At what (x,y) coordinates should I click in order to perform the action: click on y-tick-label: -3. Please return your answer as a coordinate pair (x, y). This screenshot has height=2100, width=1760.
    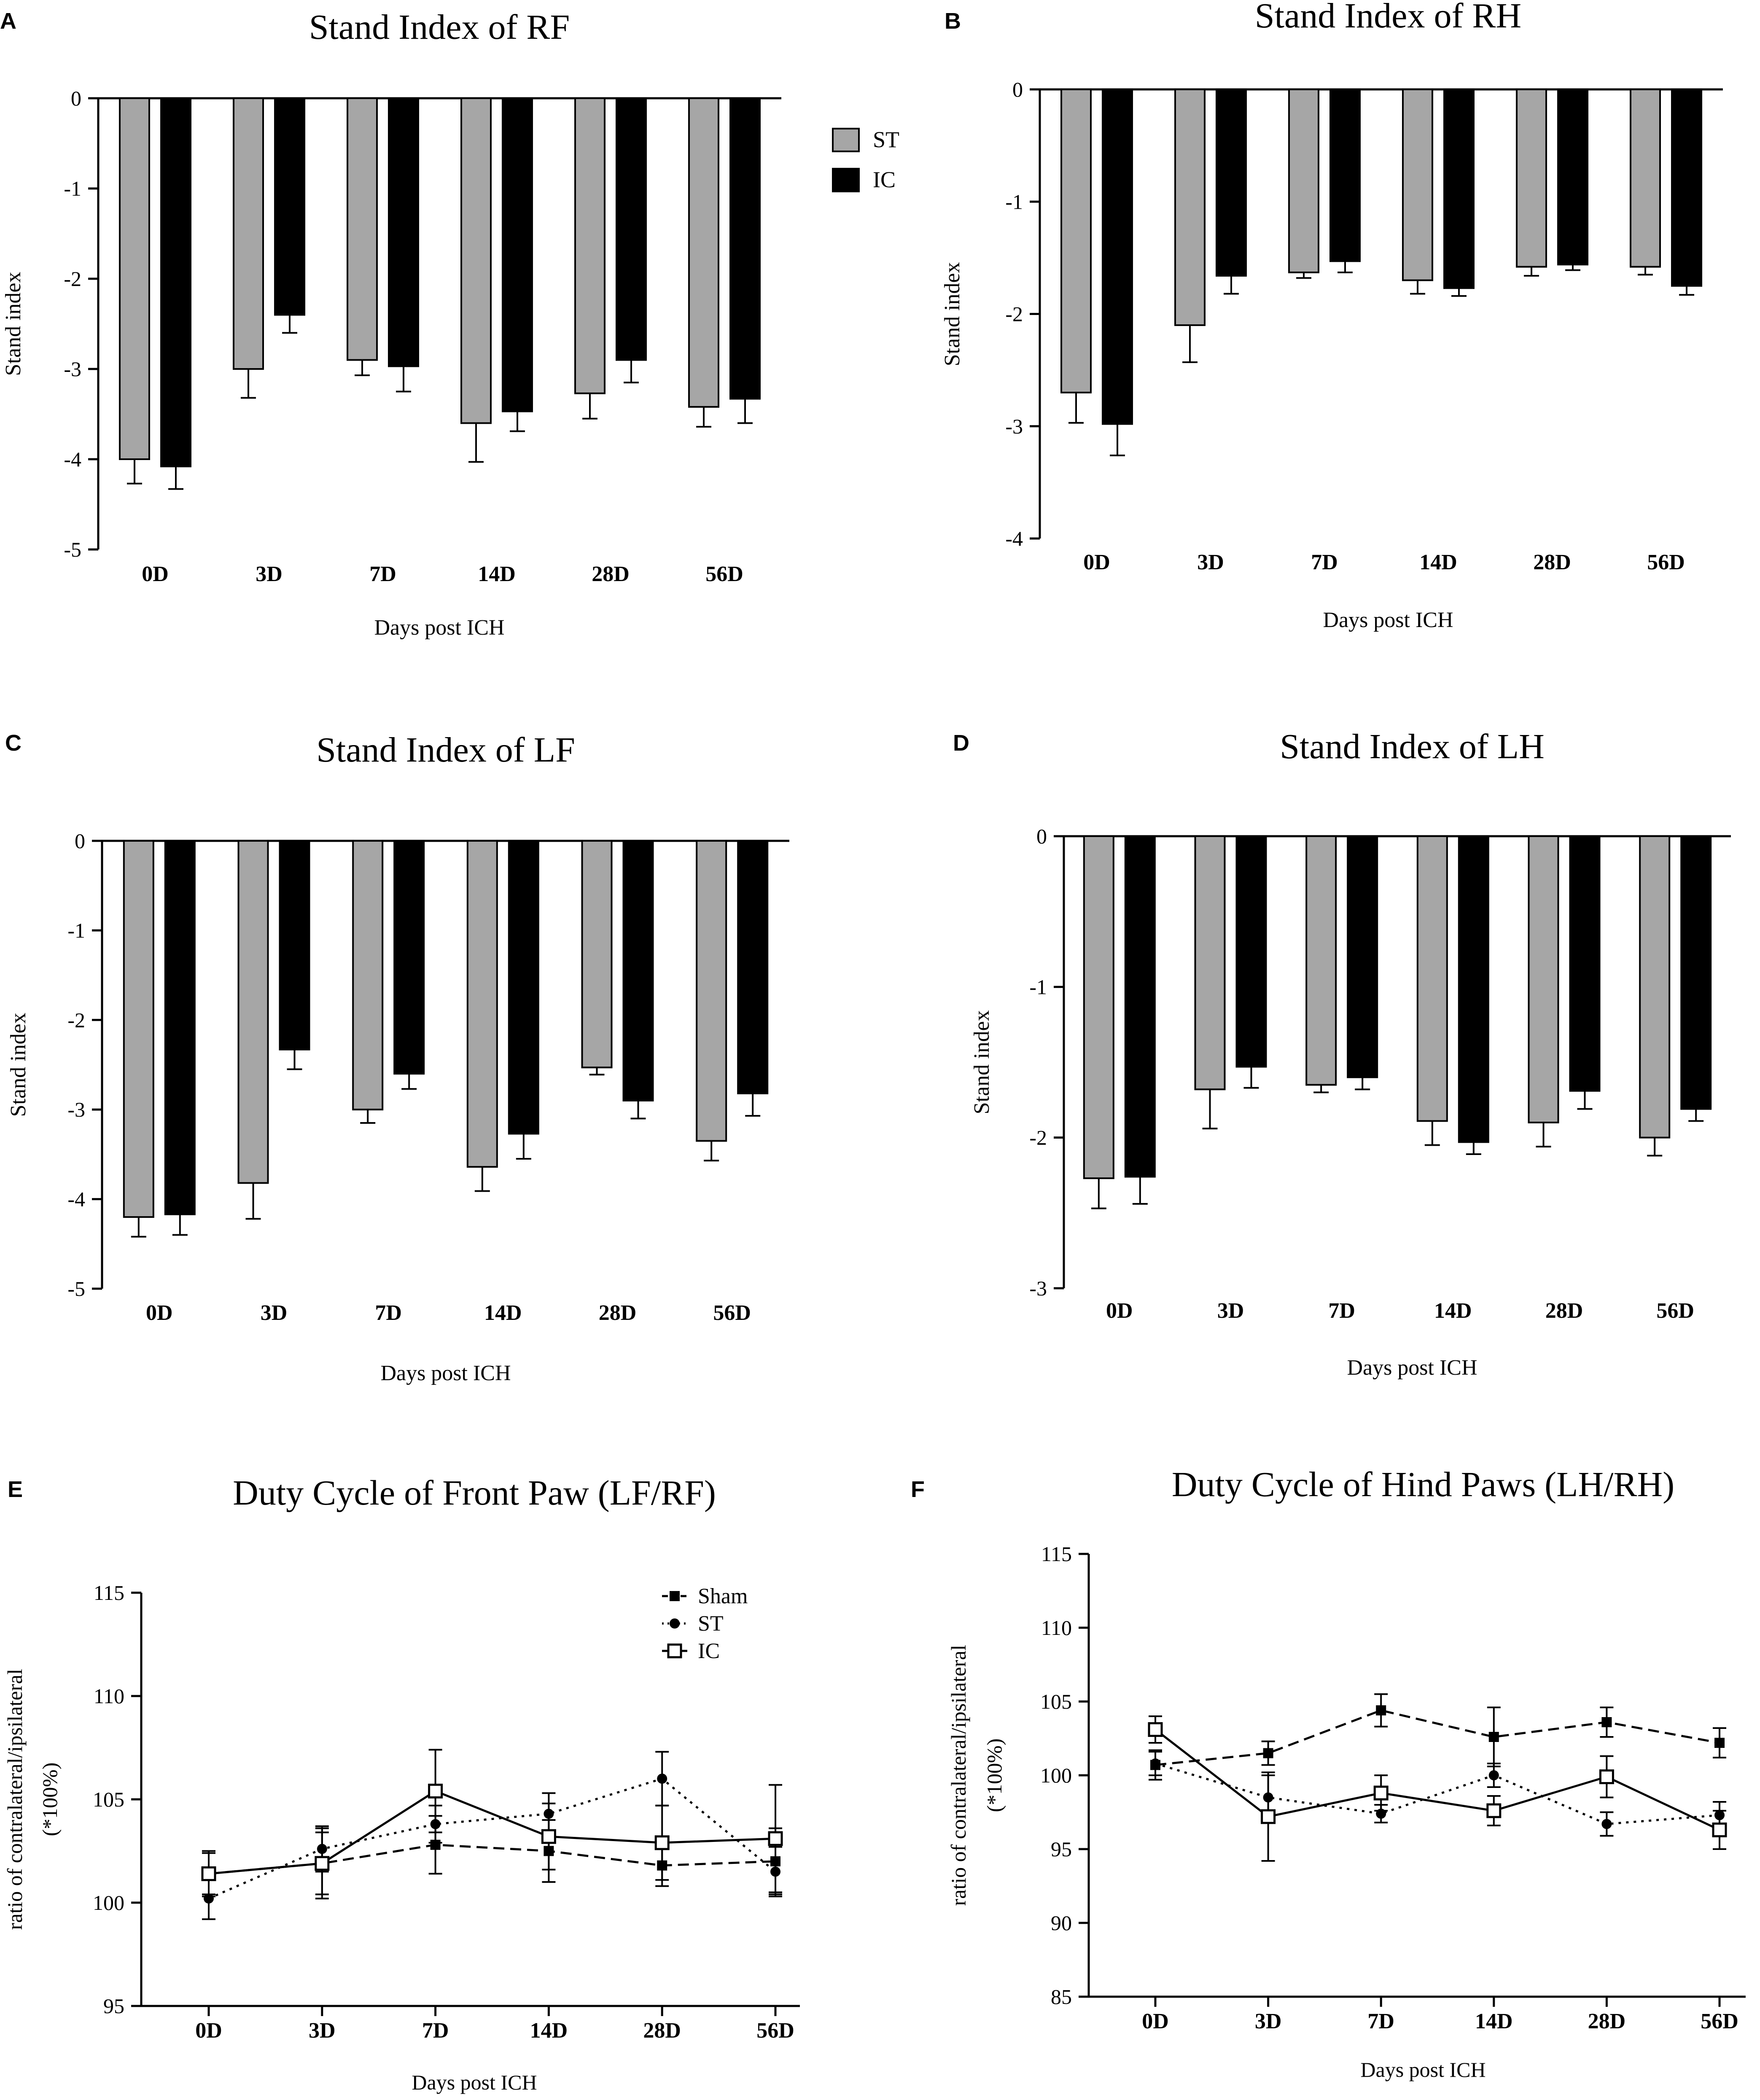
    Looking at the image, I should click on (76, 1109).